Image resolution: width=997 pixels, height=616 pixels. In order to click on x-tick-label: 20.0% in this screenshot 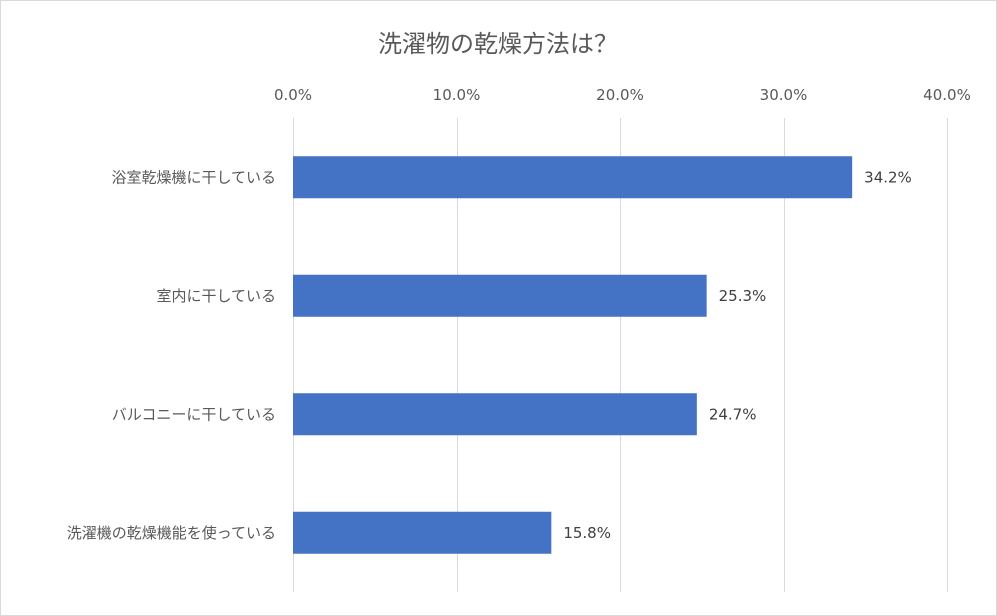, I will do `click(620, 95)`.